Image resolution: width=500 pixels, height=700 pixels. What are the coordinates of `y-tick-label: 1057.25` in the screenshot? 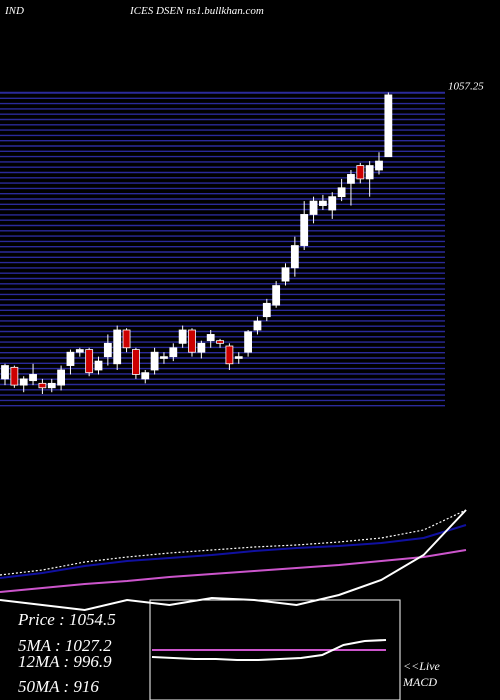 It's located at (466, 86).